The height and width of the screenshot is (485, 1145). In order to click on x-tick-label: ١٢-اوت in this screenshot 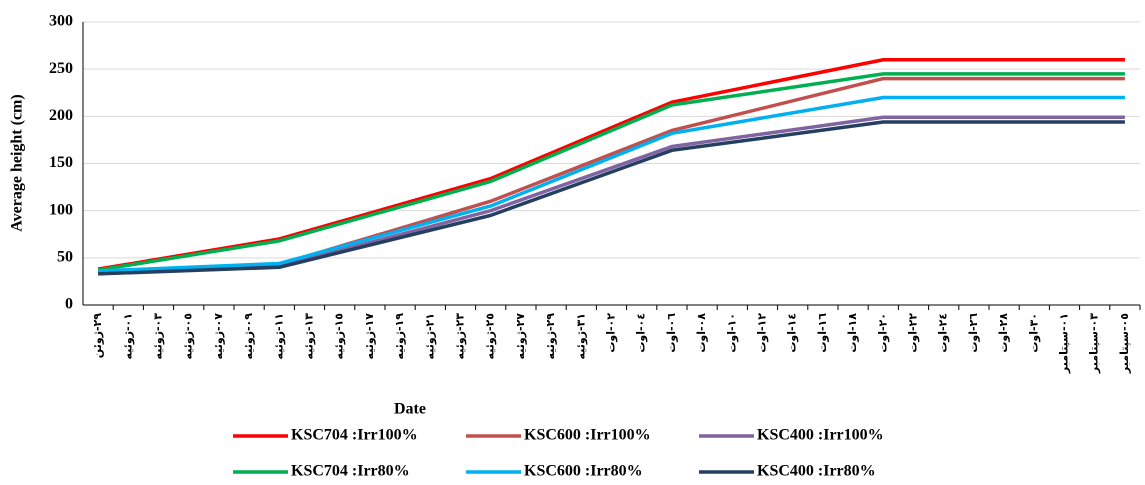, I will do `click(762, 333)`.